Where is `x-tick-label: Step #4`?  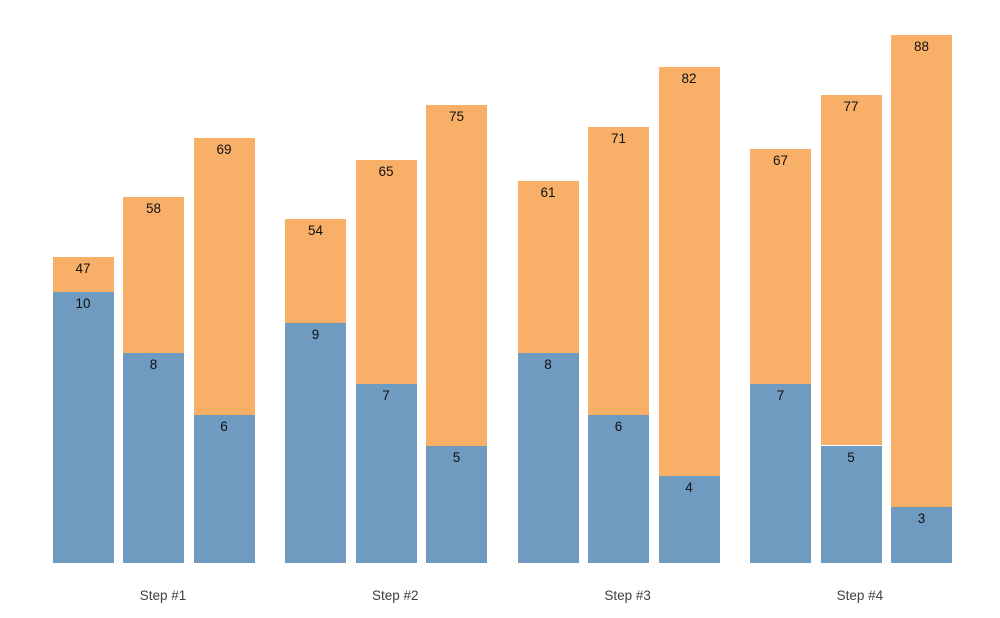
x-tick-label: Step #4 is located at coordinates (860, 595).